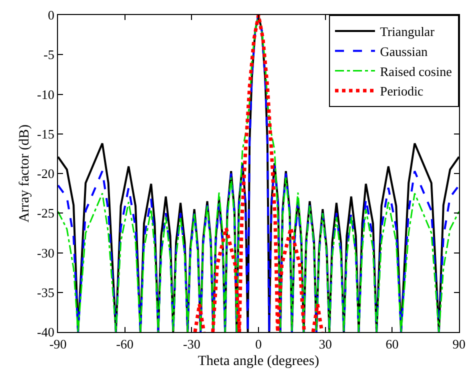 This screenshot has height=374, width=474. What do you see at coordinates (45, 252) in the screenshot?
I see `y-tick-label: -30` at bounding box center [45, 252].